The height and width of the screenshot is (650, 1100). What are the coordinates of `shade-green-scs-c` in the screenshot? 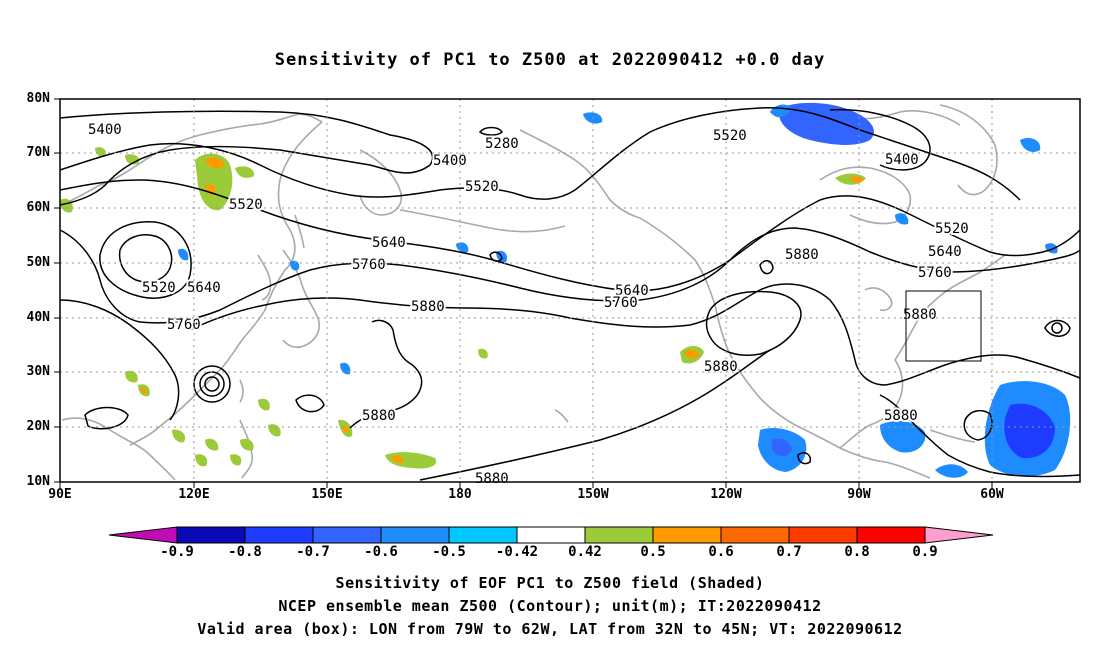 It's located at (179, 436).